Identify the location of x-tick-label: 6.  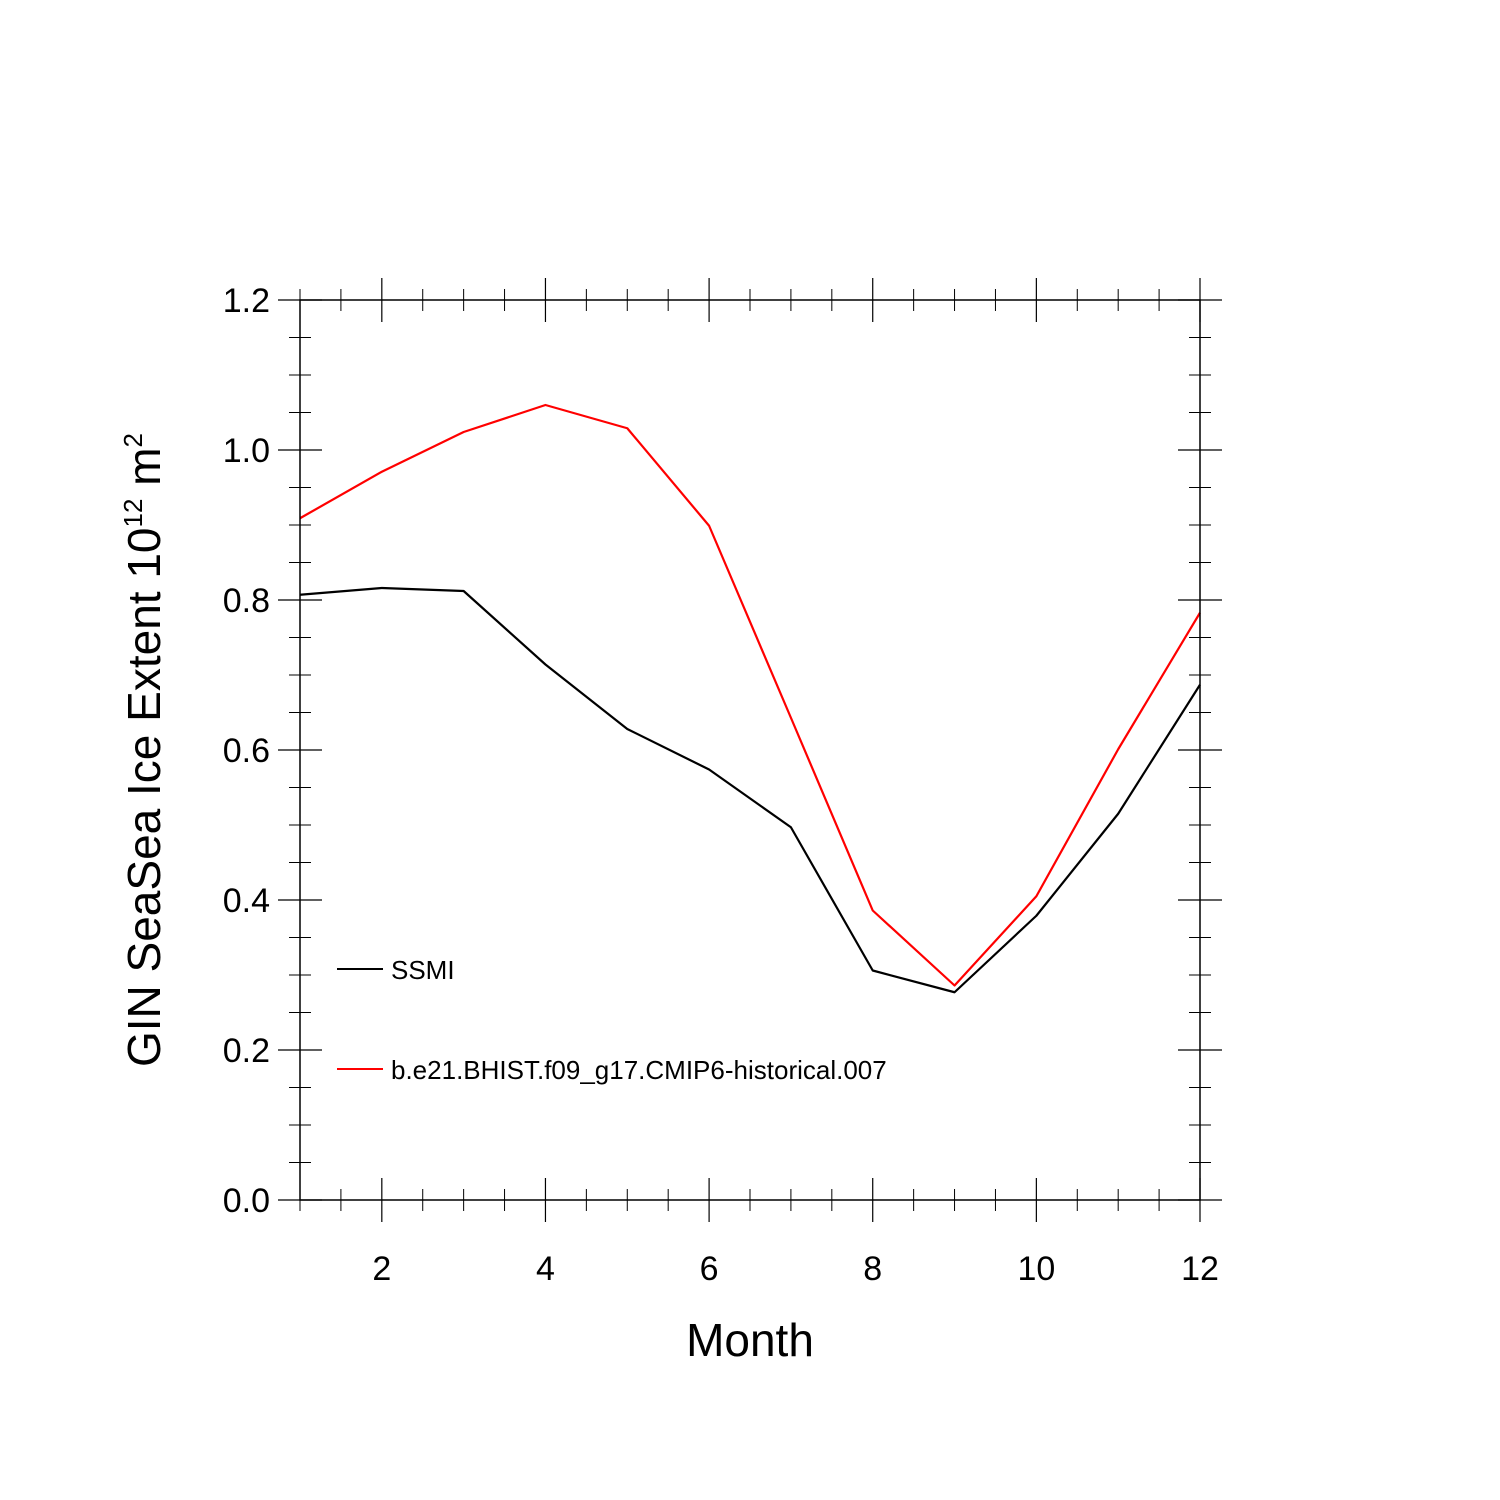
(709, 1269).